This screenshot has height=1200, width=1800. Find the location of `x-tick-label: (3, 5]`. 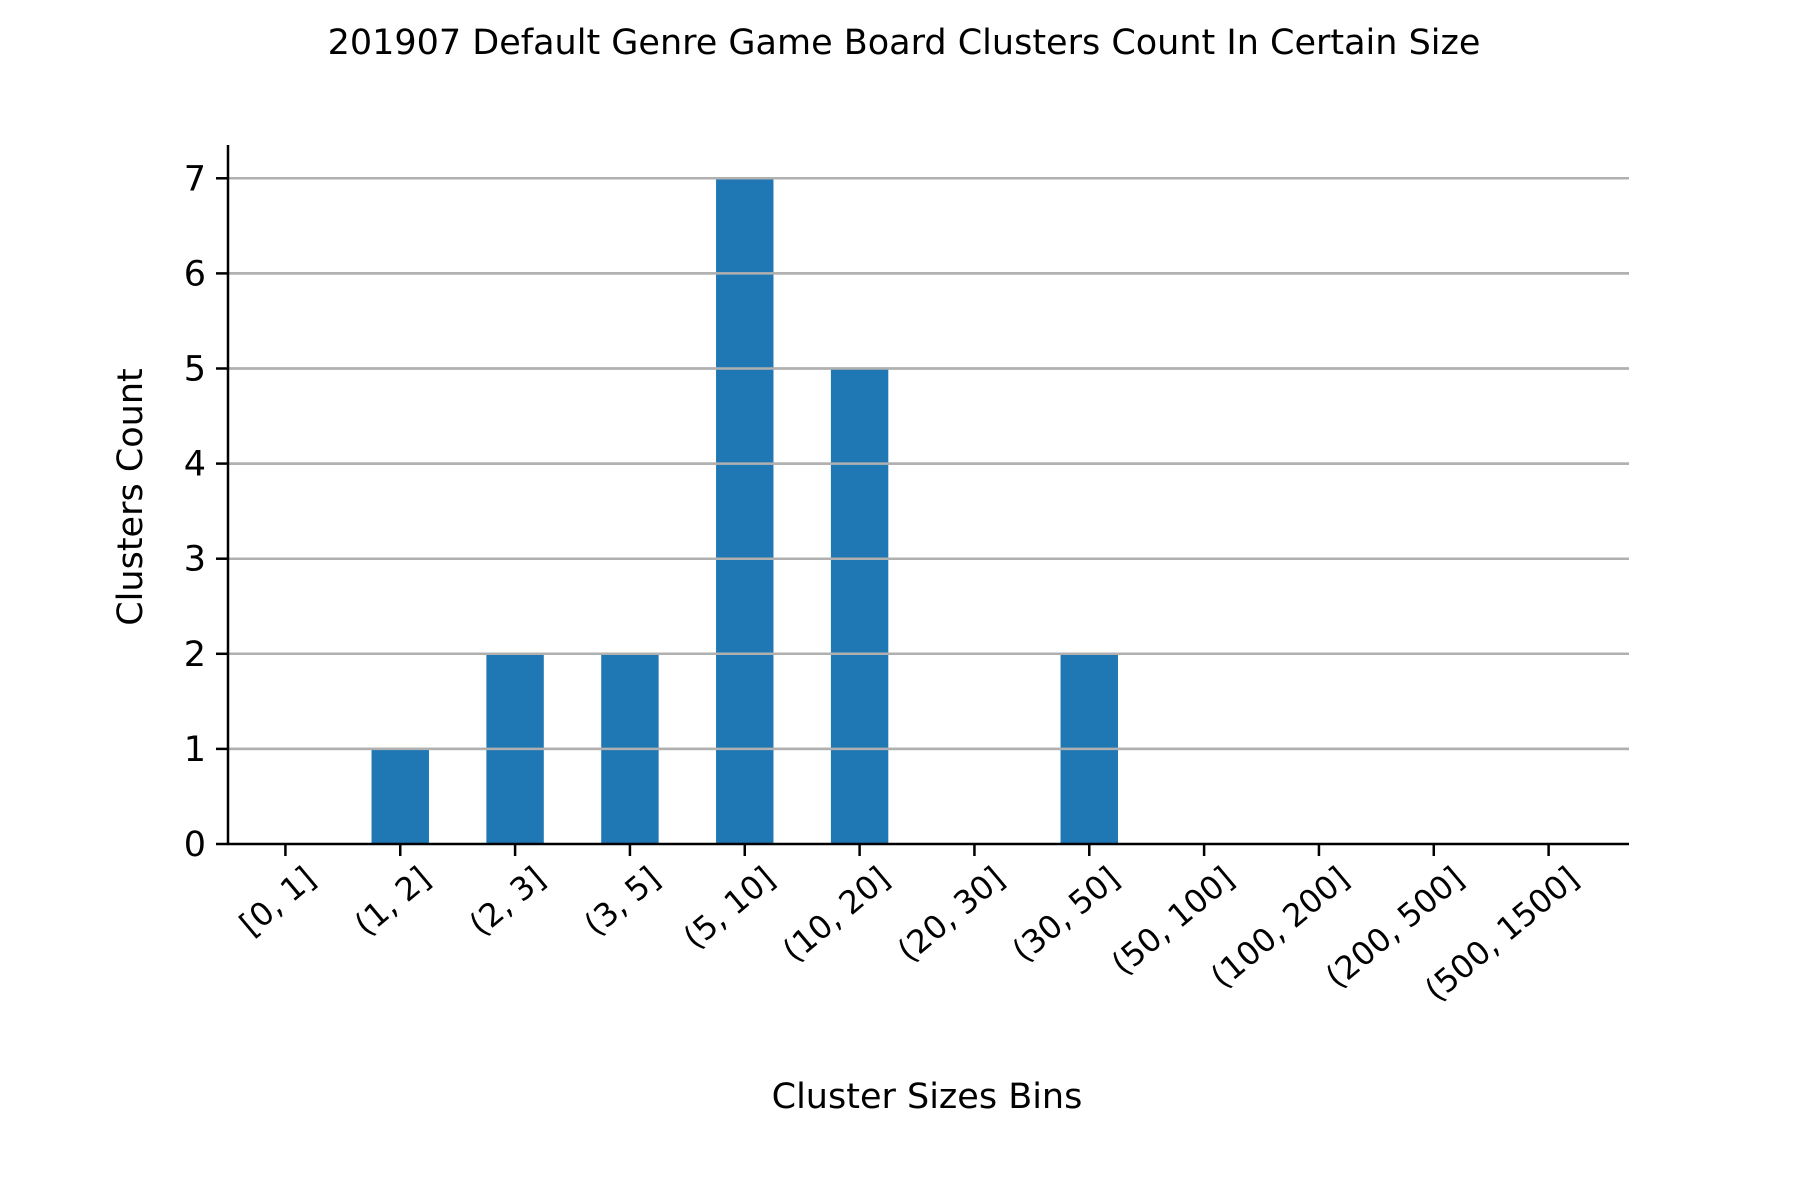

x-tick-label: (3, 5] is located at coordinates (622, 901).